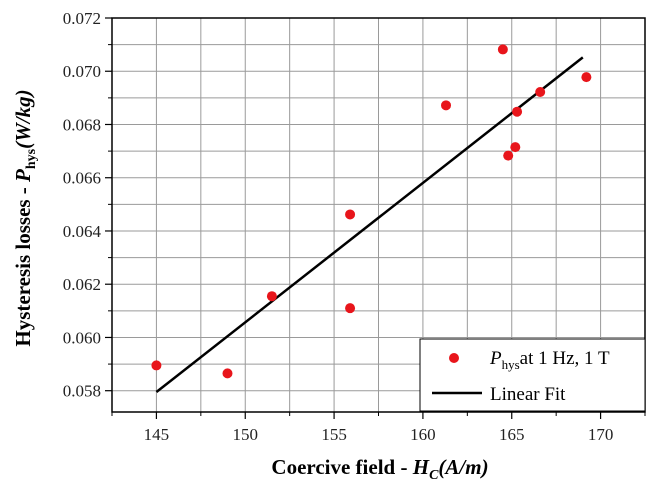 This screenshot has height=482, width=665. I want to click on y-axis-title: Hysteresis losses - Phys(W/kg), so click(25, 217).